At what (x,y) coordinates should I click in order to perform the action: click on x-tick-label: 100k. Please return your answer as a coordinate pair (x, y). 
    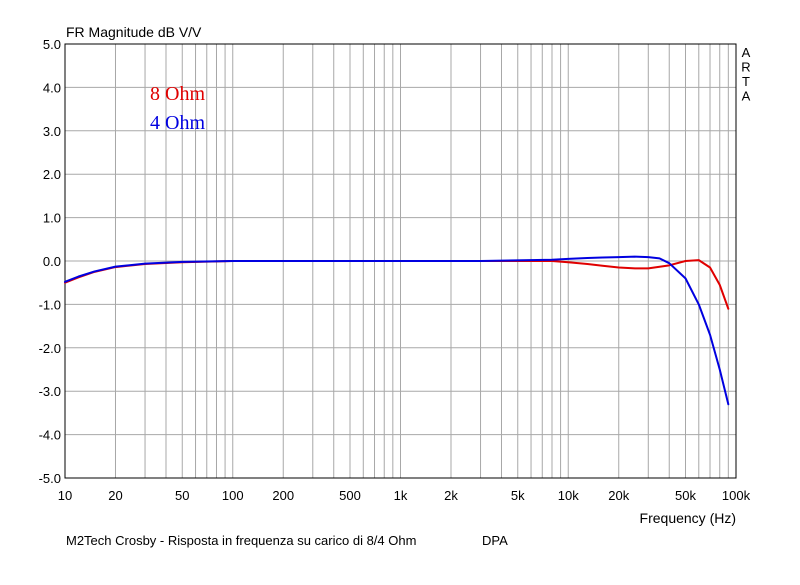
    Looking at the image, I should click on (736, 495).